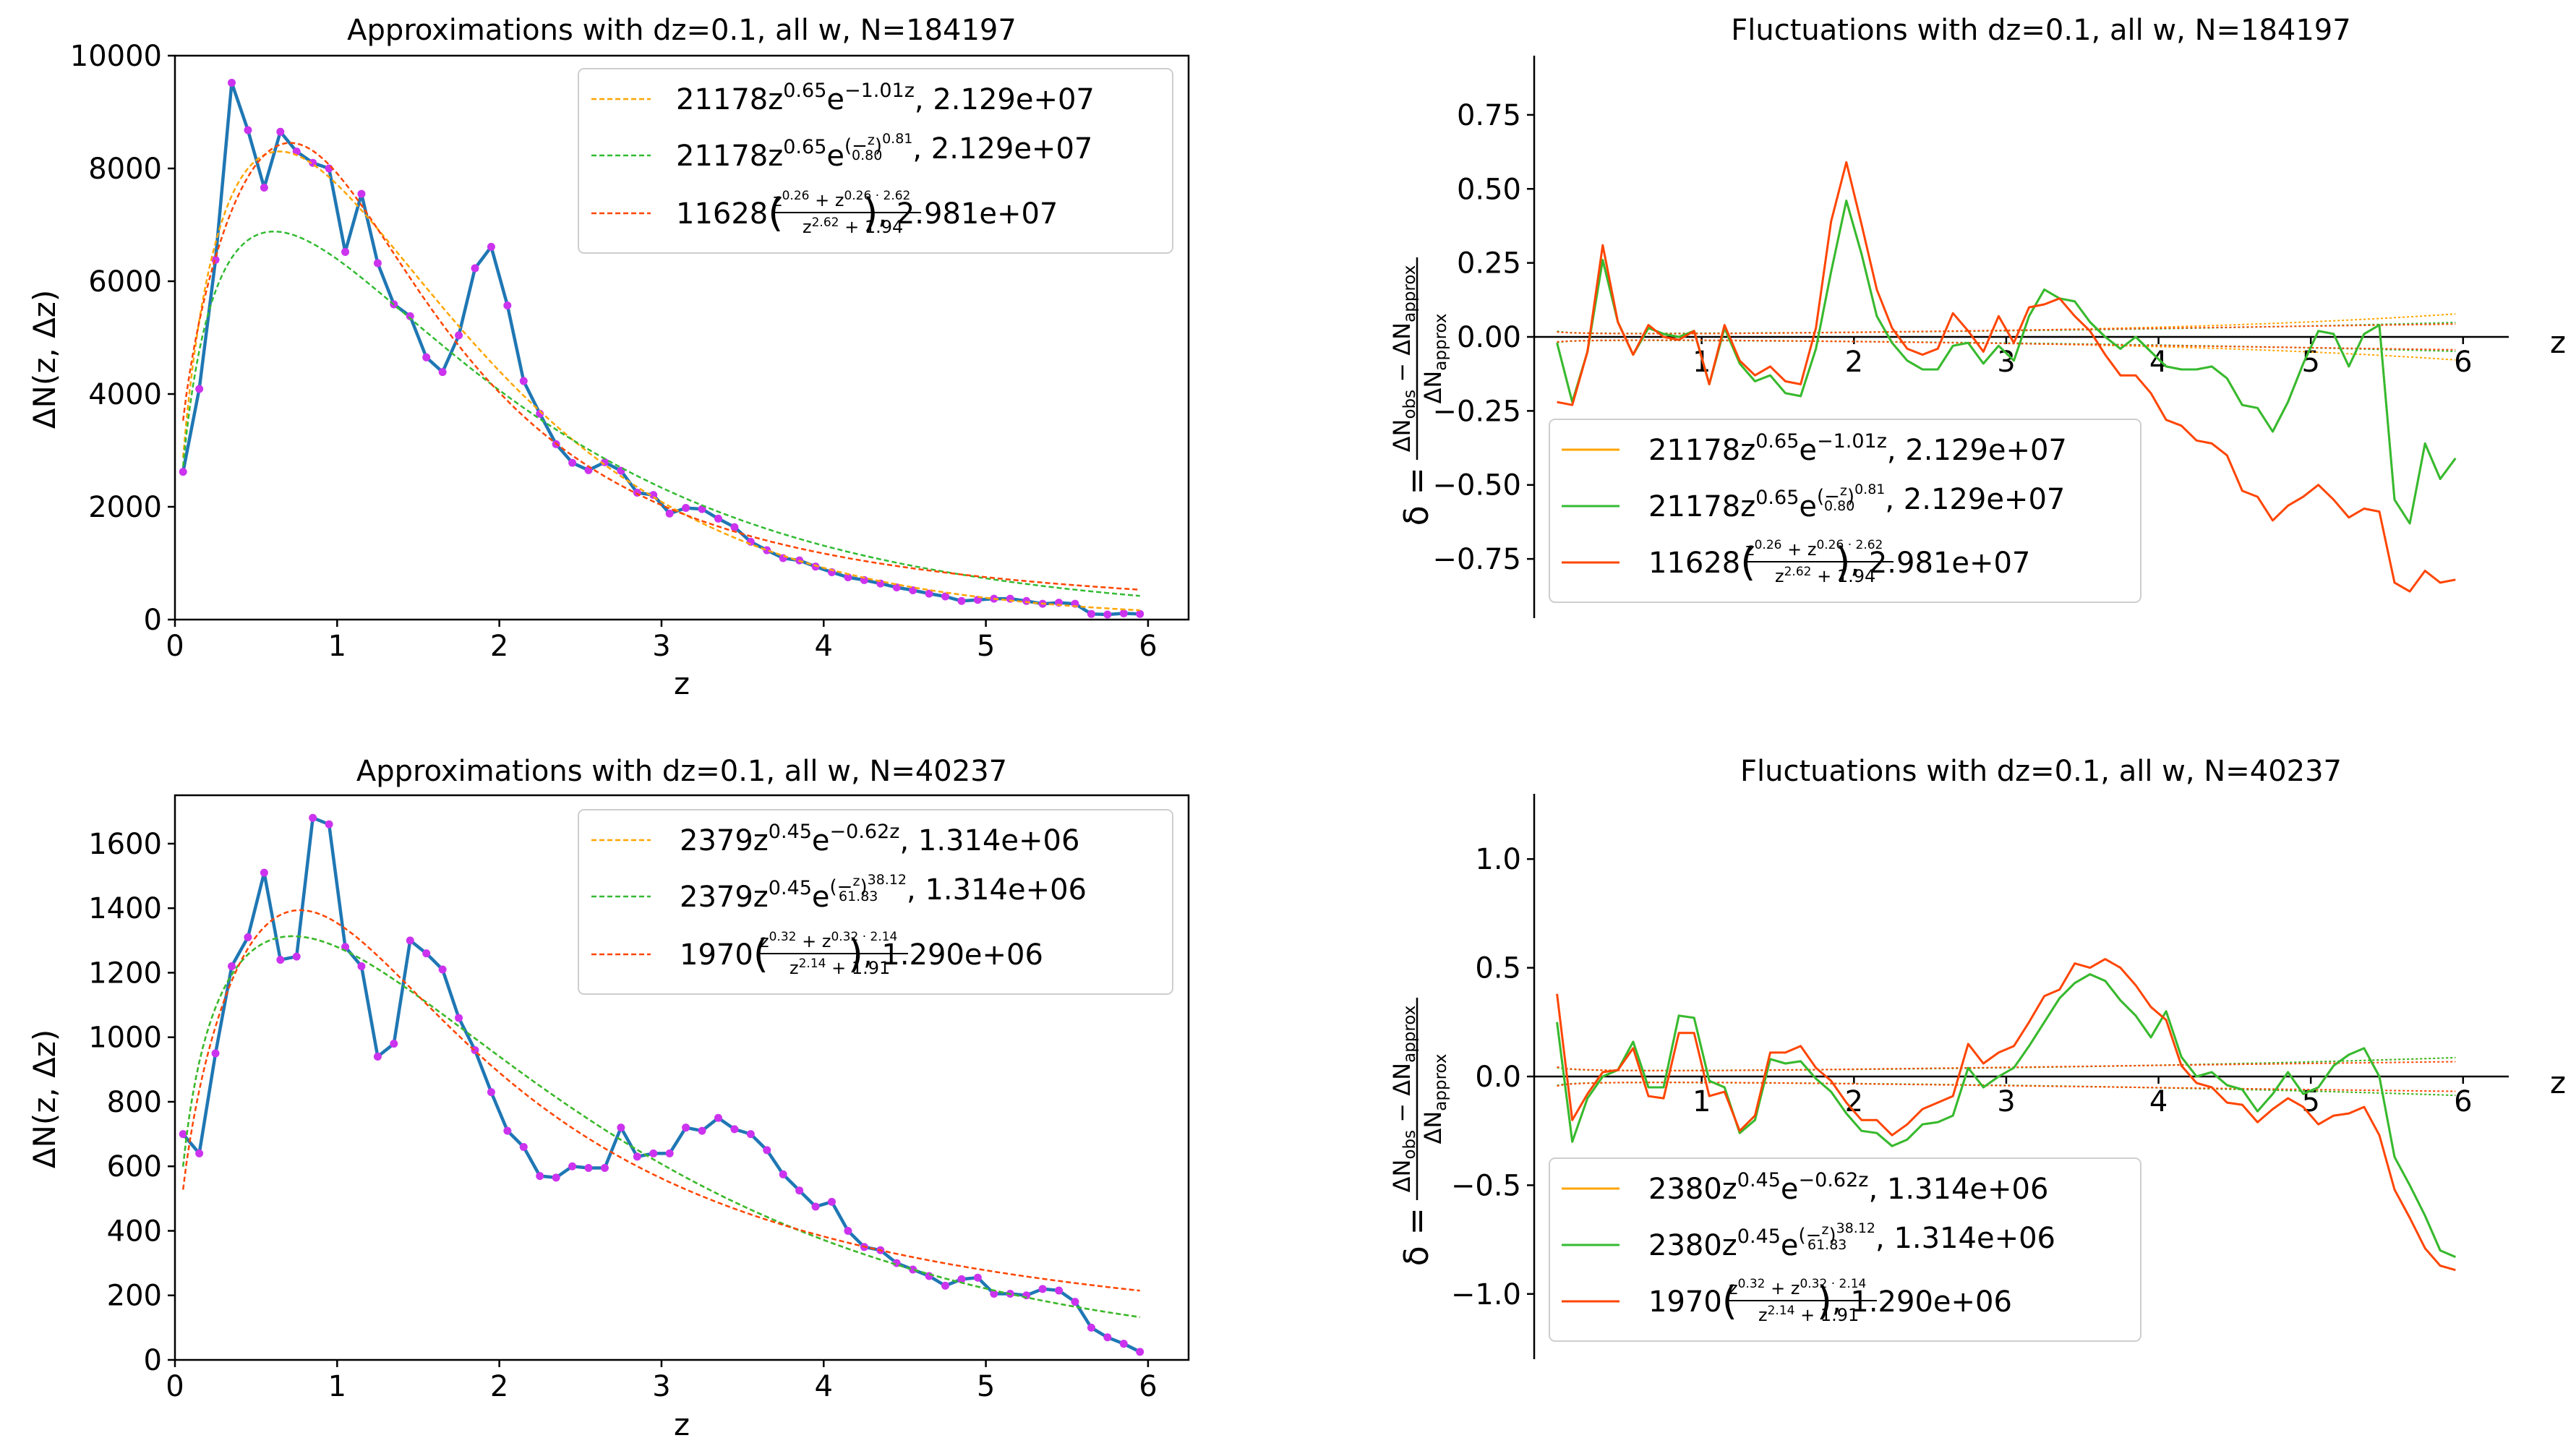  I want to click on xtick-label: 0, so click(175, 647).